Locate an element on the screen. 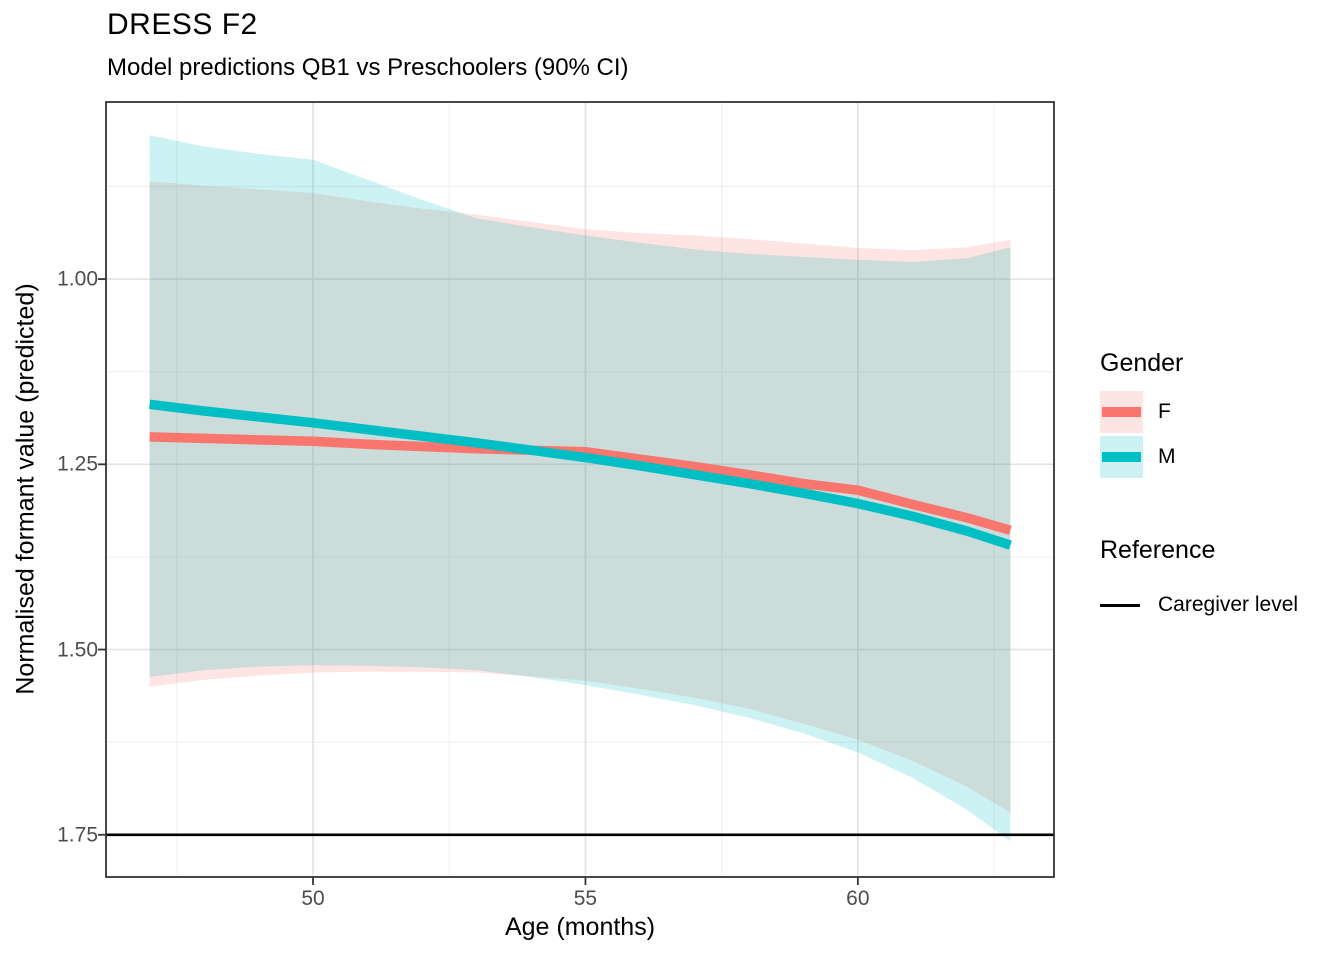  legend-key-reference-line-swatch is located at coordinates (1120, 605).